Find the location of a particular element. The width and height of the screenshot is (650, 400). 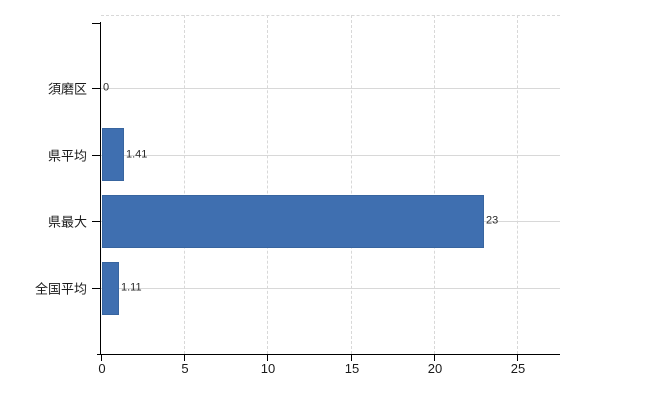

category-label: 全国平均 is located at coordinates (60, 289).